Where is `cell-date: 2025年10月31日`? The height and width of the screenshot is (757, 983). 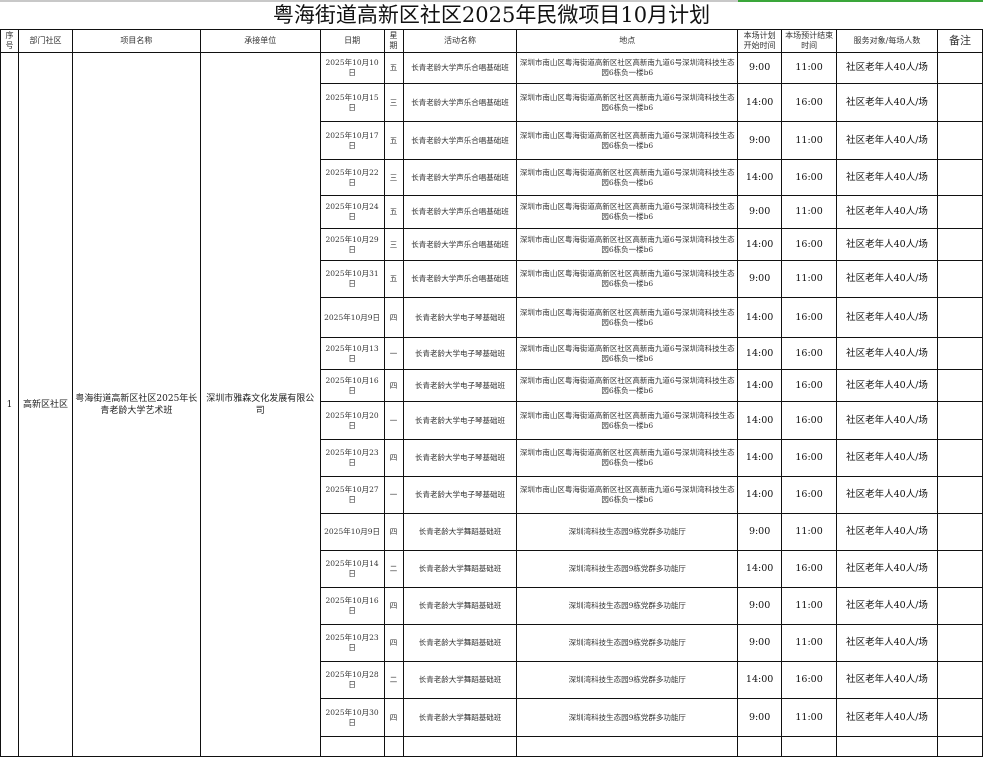
cell-date: 2025年10月31日 is located at coordinates (352, 279).